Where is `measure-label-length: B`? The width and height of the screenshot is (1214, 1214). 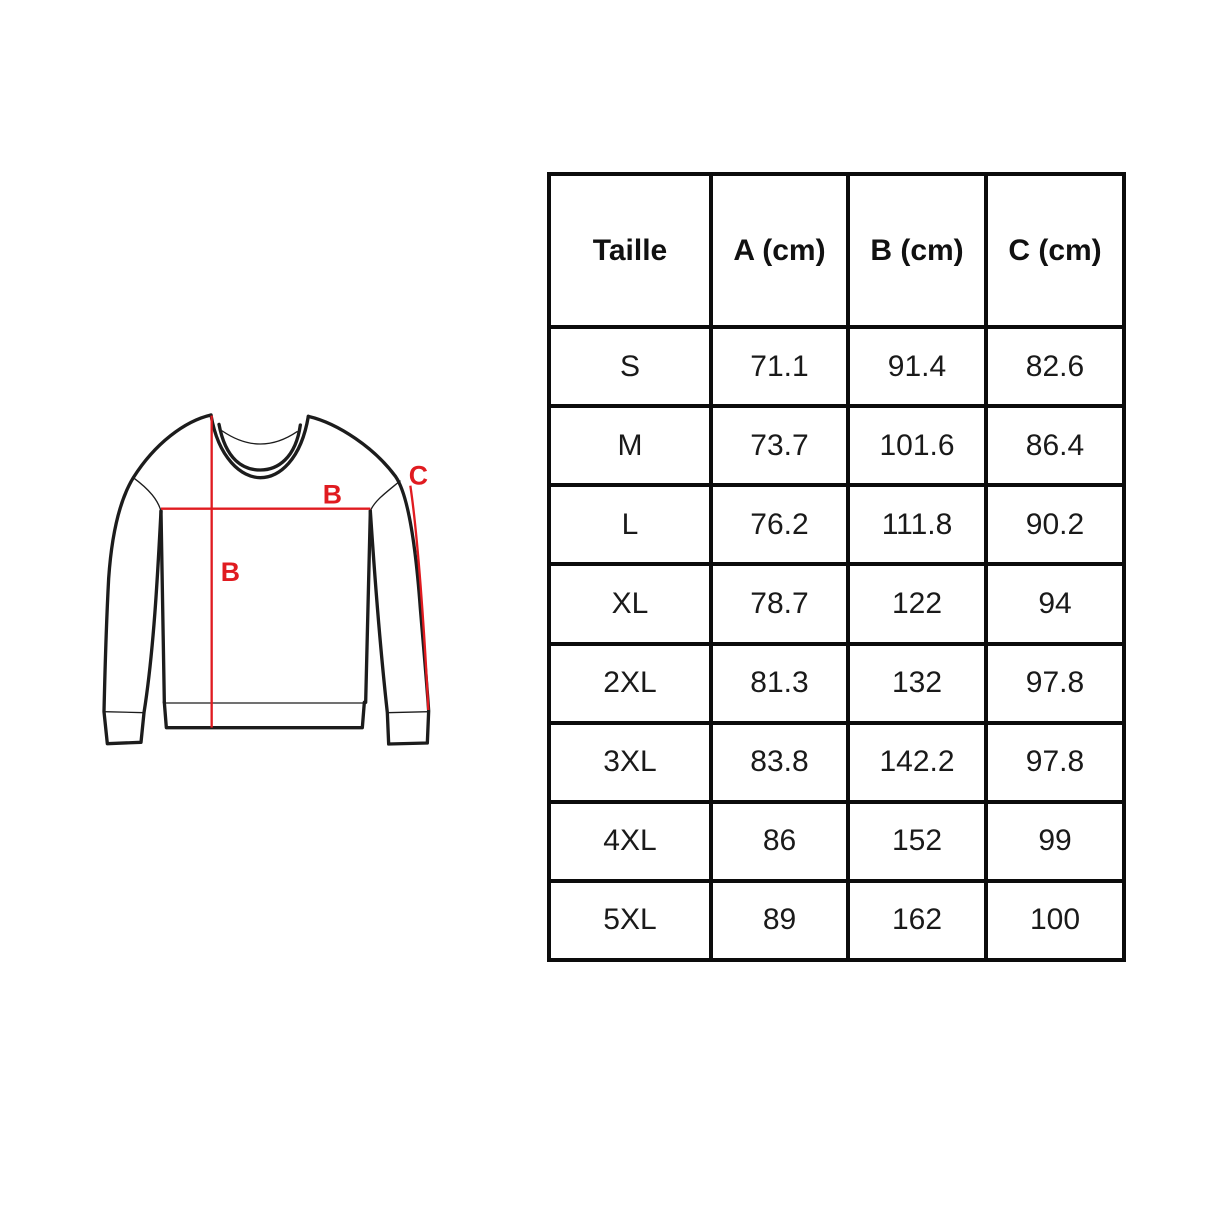
measure-label-length: B is located at coordinates (230, 572).